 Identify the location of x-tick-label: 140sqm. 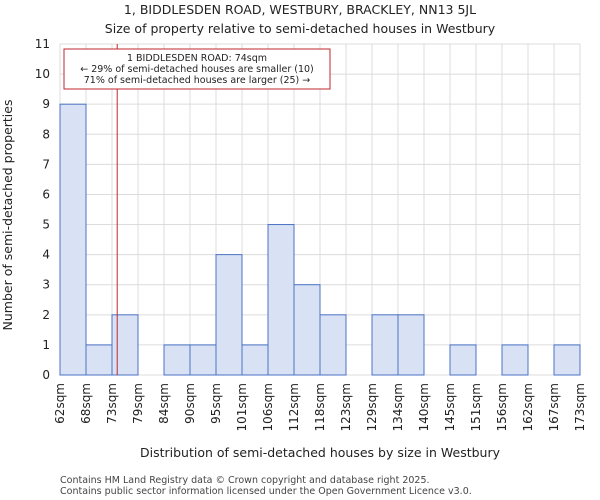
(424, 407).